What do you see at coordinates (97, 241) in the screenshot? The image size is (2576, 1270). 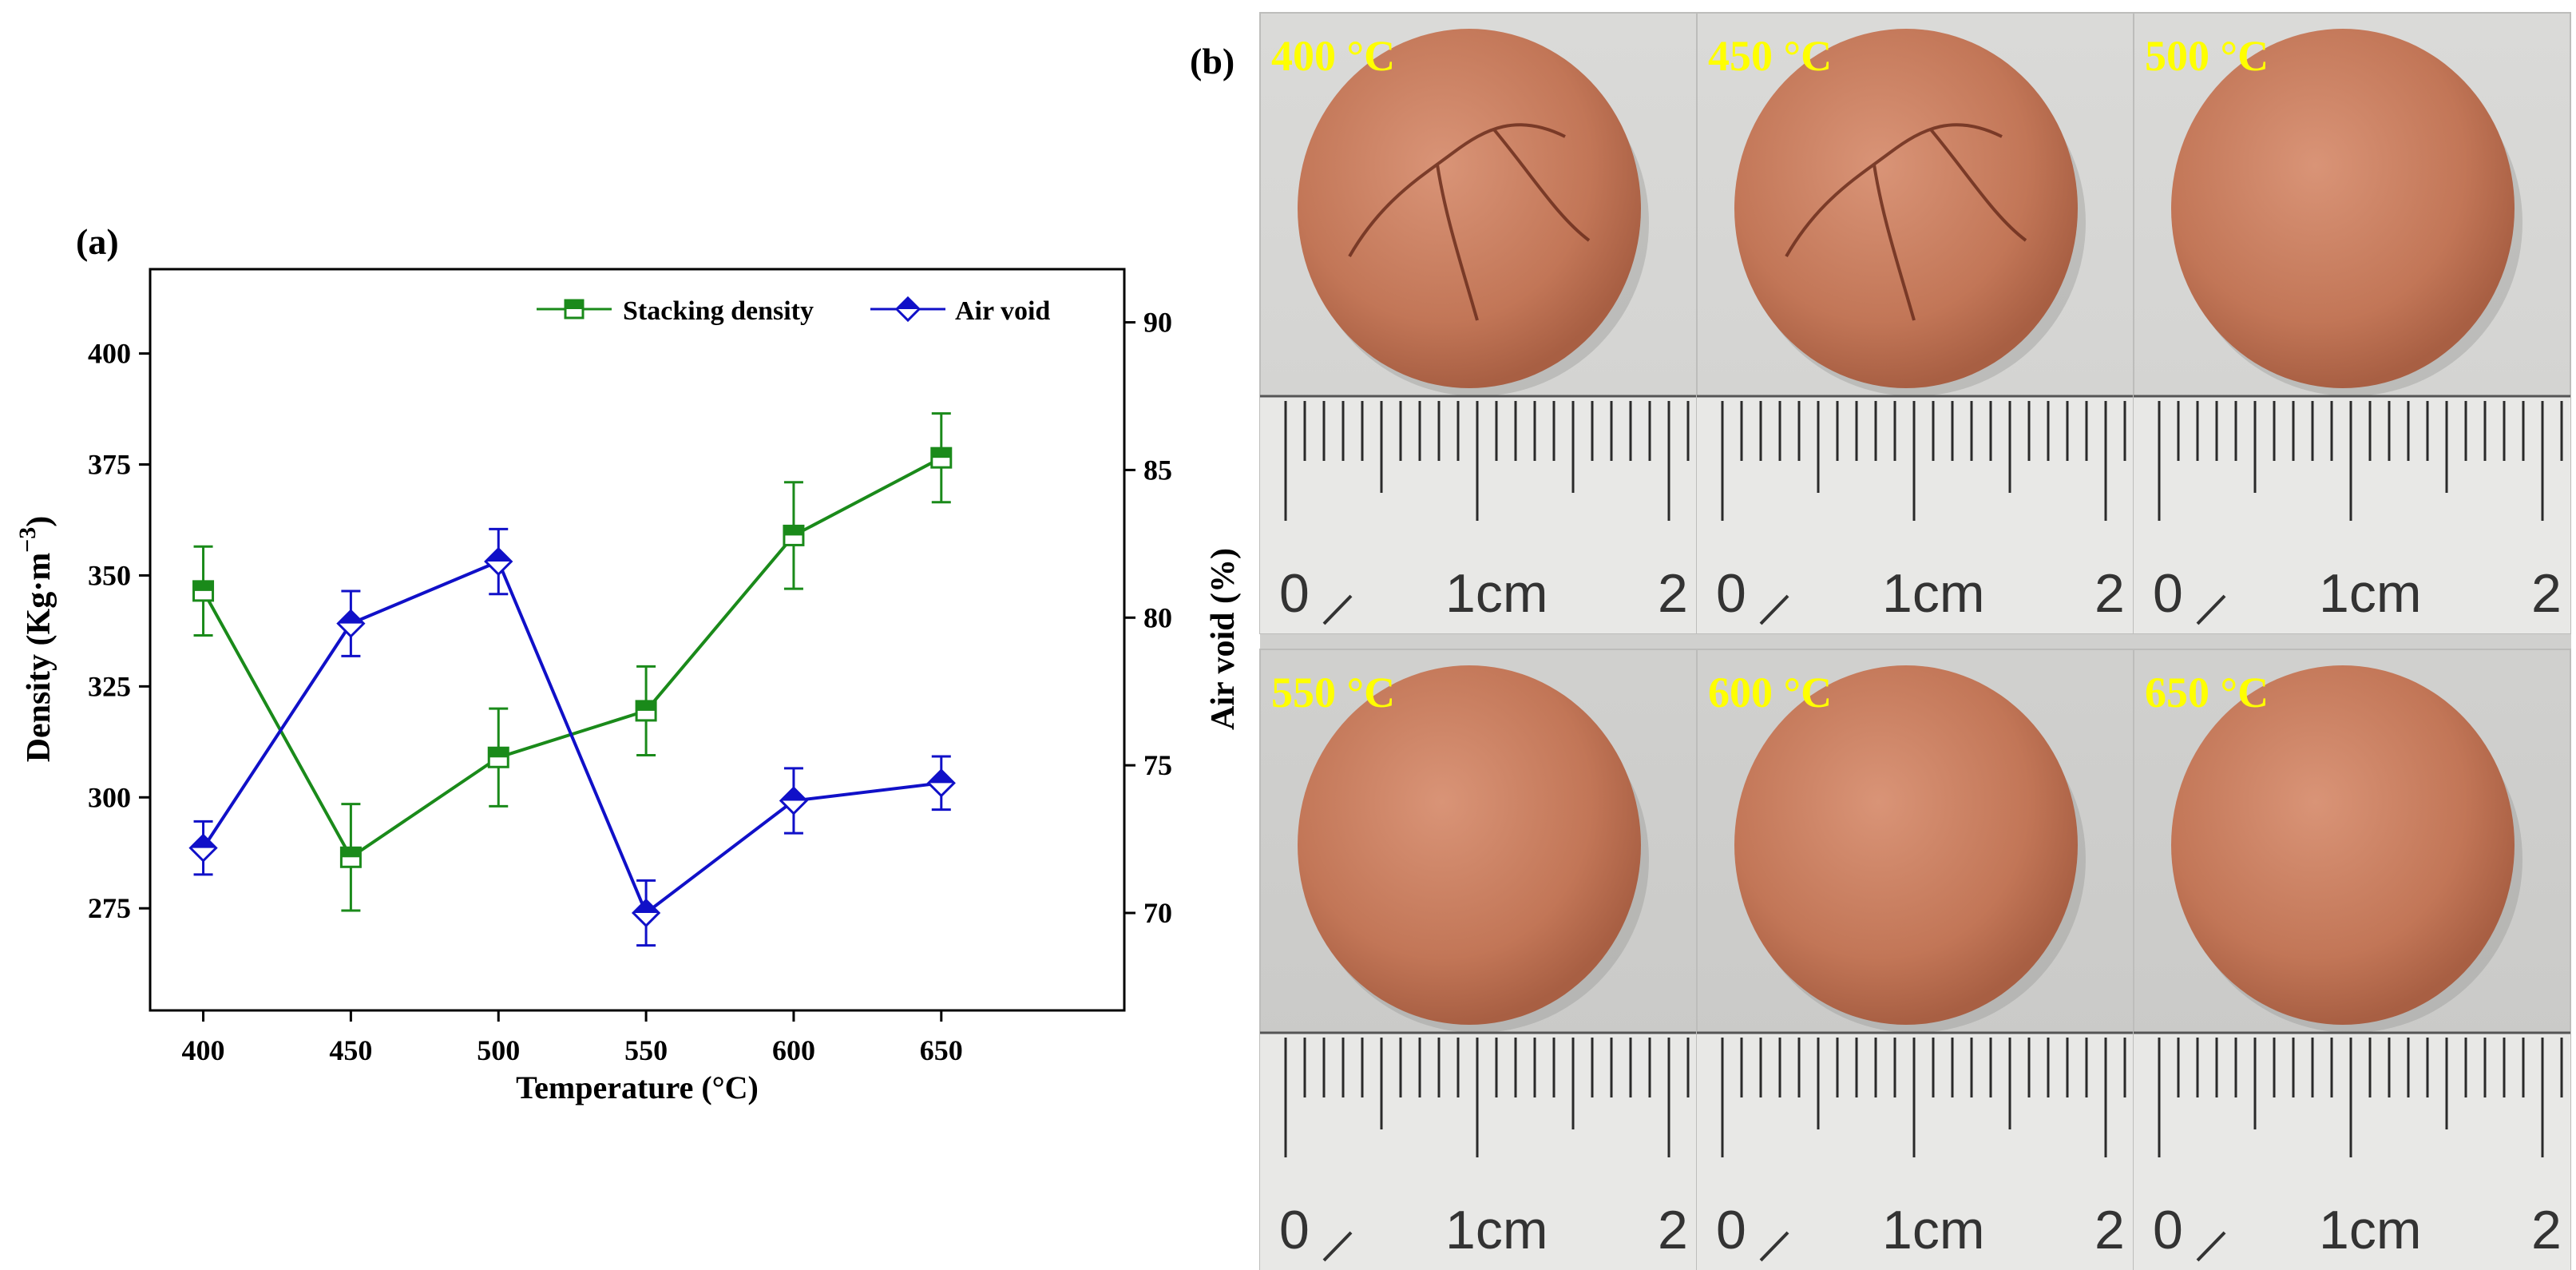 I see `panel-a-label: (a)` at bounding box center [97, 241].